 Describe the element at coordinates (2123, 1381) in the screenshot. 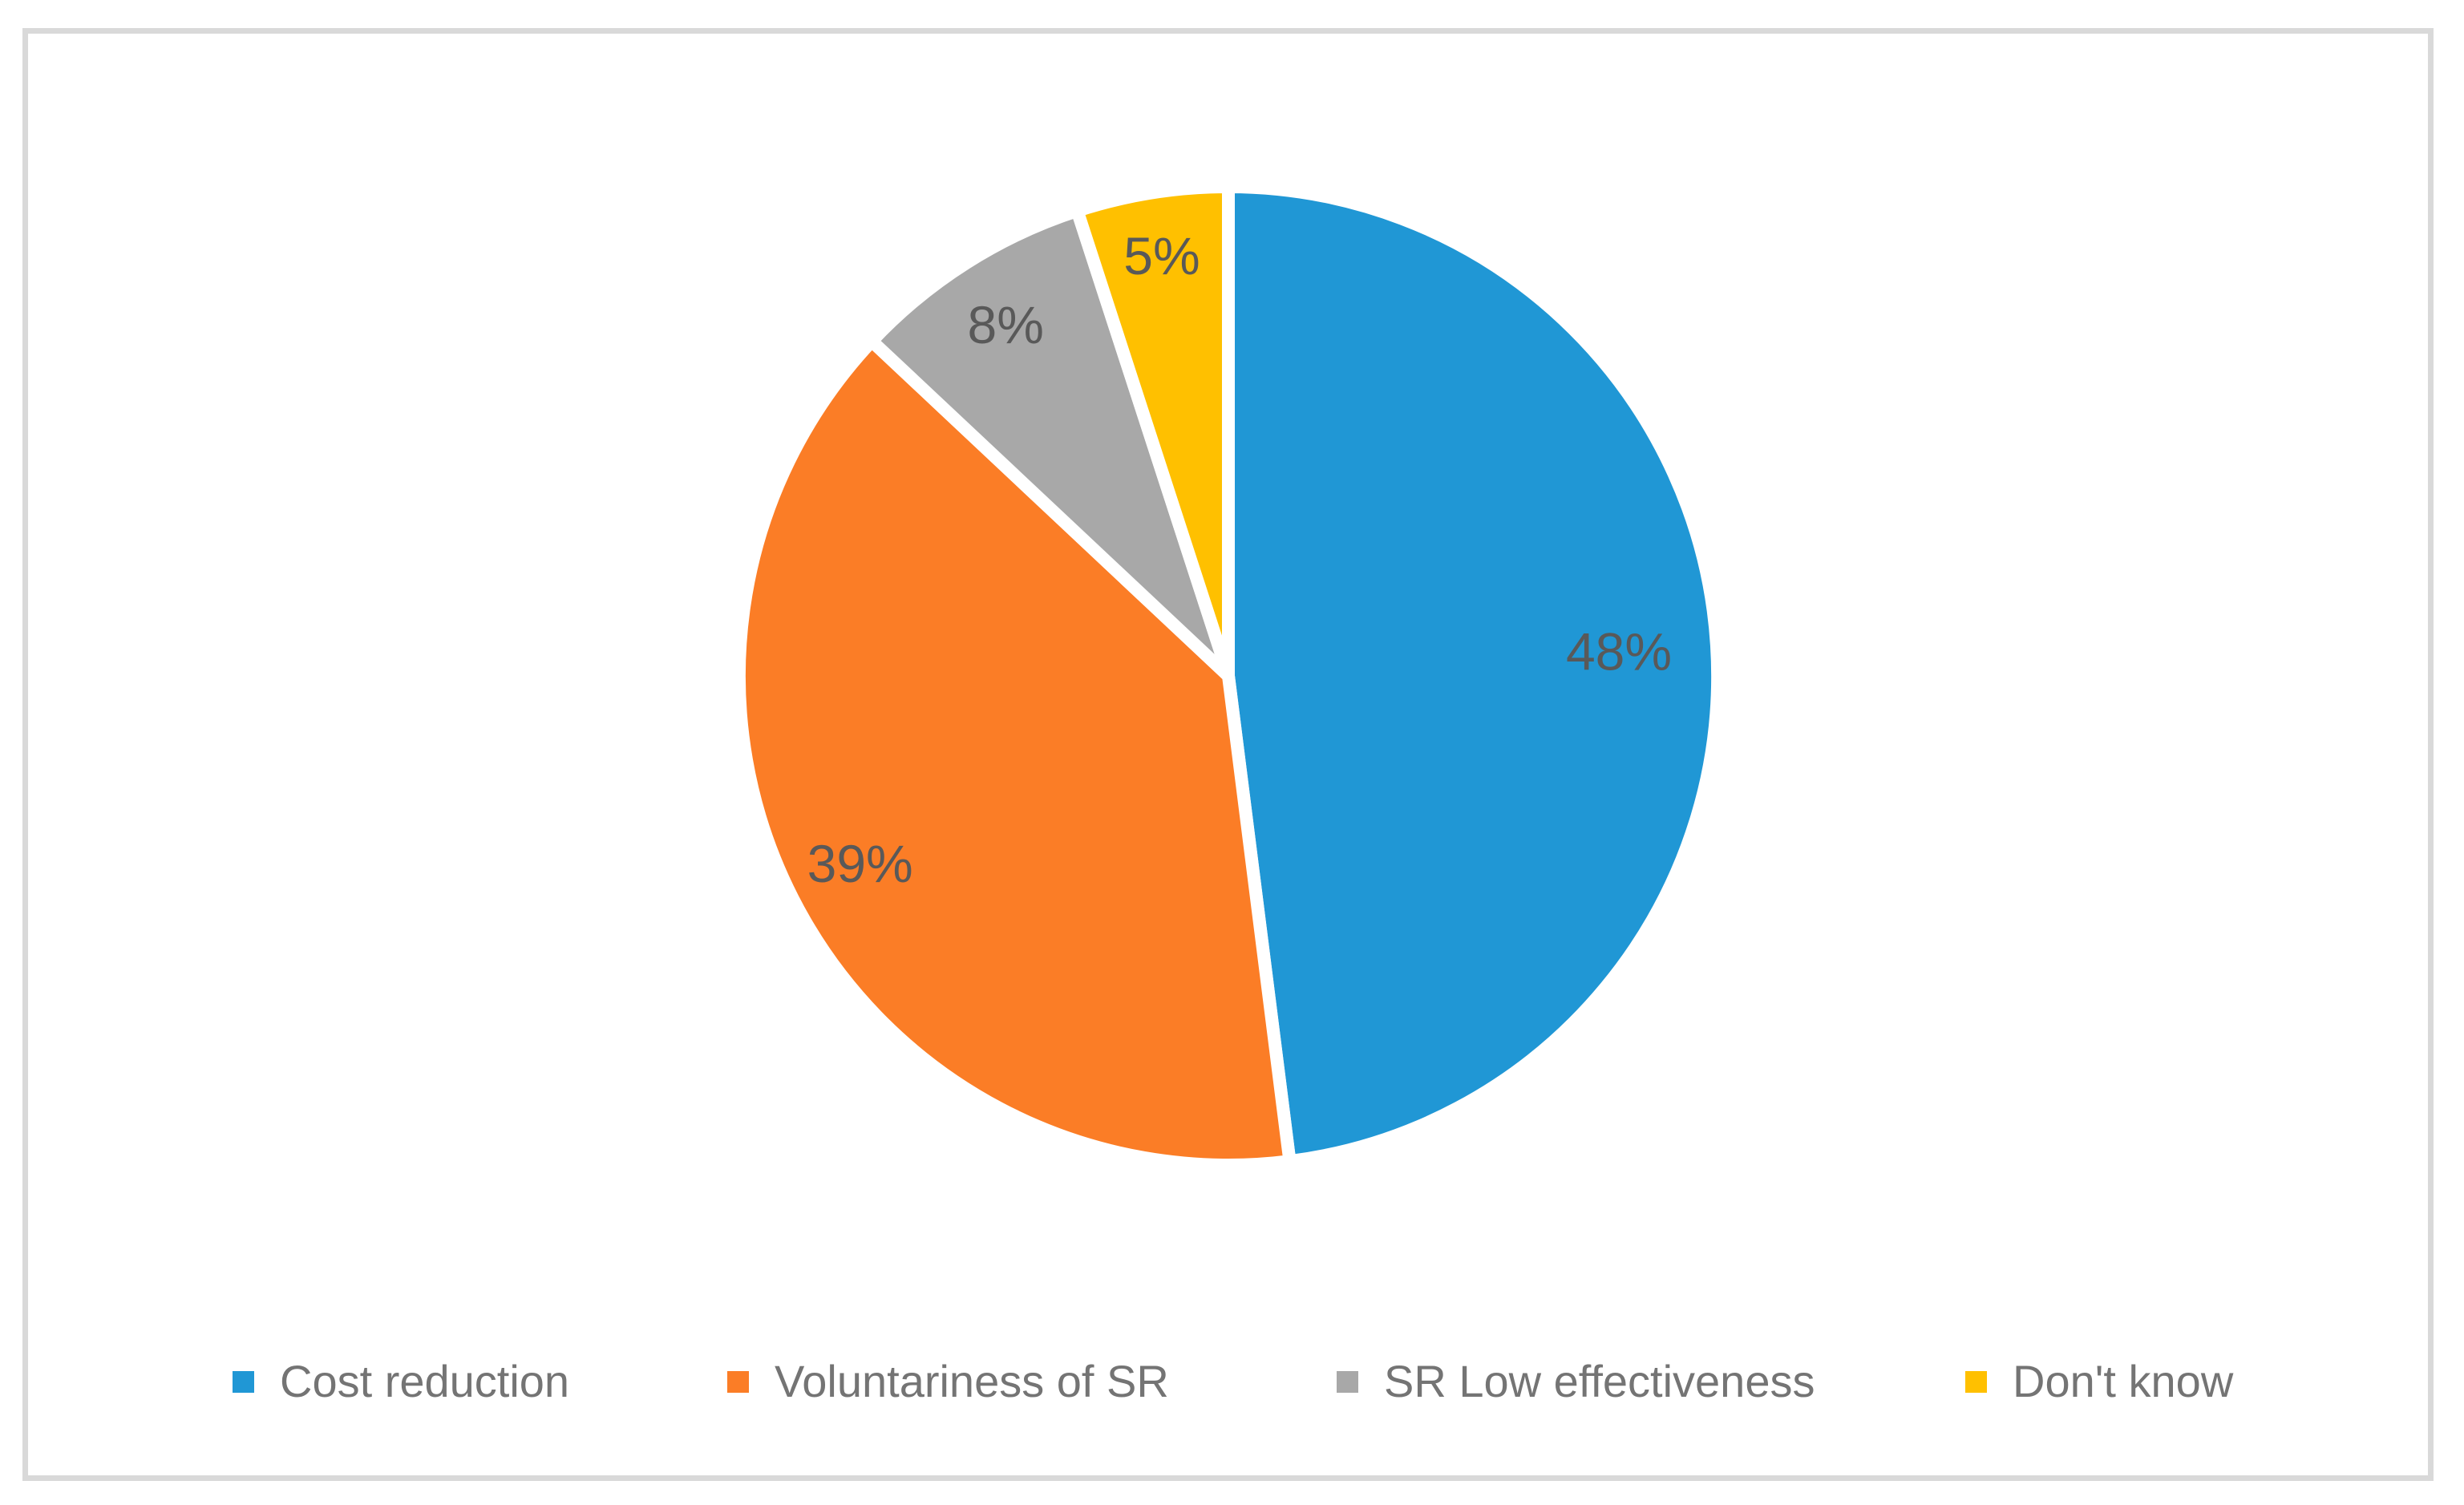

I see `legend-label: Don't know` at that location.